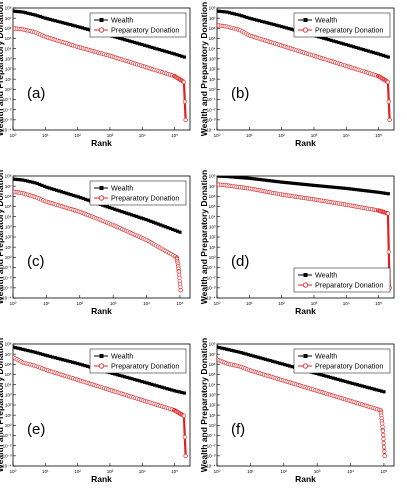 This screenshot has height=500, width=407. I want to click on x-tick-label: 10⁰, so click(217, 471).